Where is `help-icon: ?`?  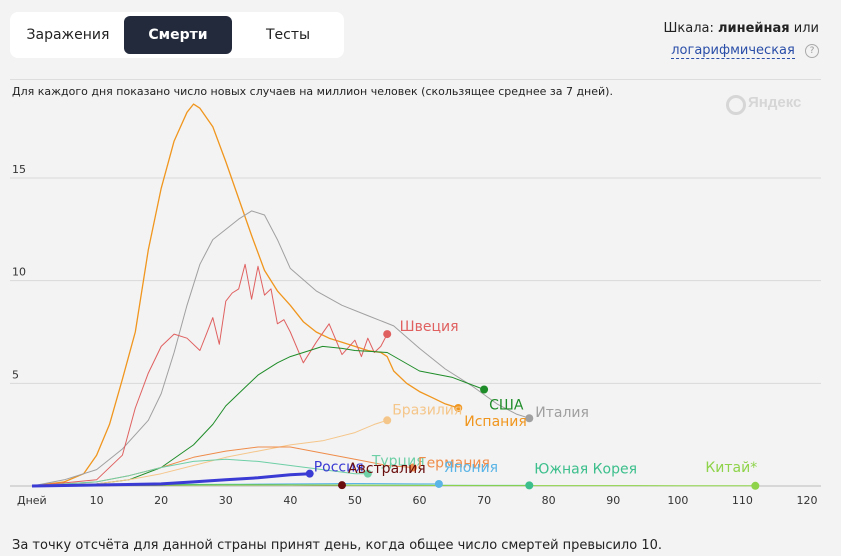
help-icon: ? is located at coordinates (812, 51).